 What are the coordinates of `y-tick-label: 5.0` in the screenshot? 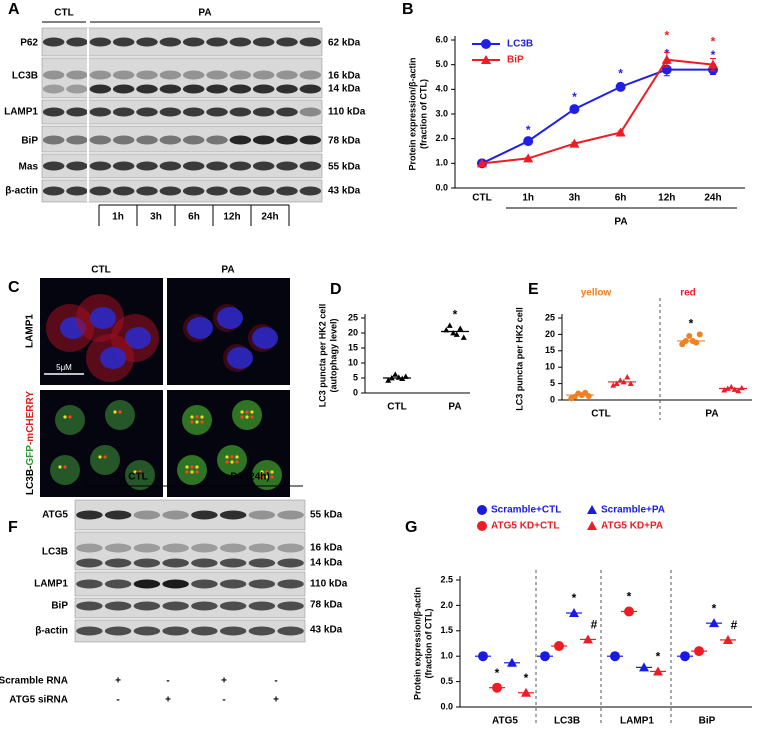 It's located at (441, 64).